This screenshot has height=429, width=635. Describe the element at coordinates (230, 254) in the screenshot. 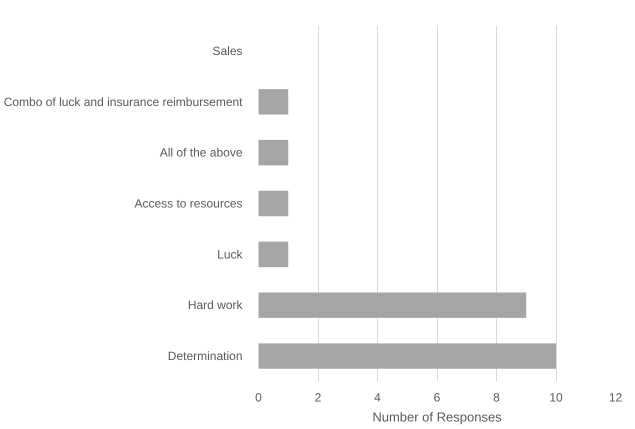

I see `y-tick-label: Luck` at that location.